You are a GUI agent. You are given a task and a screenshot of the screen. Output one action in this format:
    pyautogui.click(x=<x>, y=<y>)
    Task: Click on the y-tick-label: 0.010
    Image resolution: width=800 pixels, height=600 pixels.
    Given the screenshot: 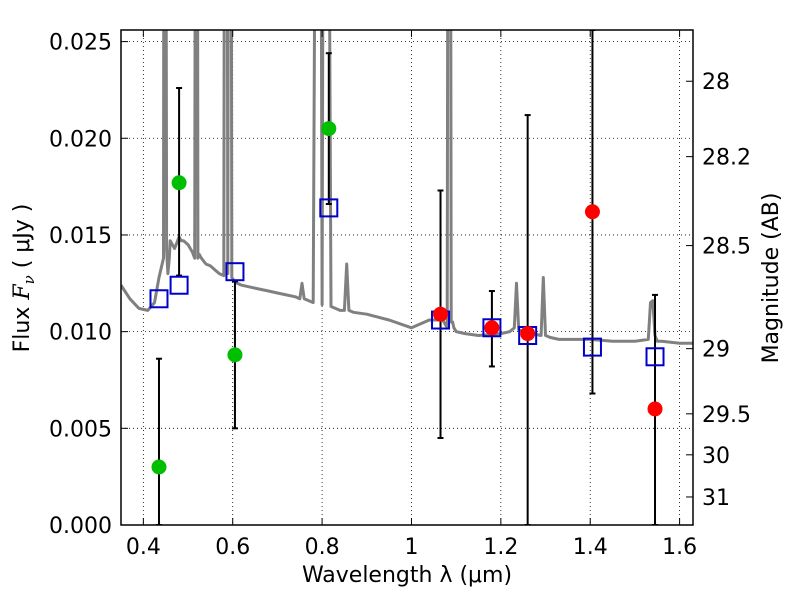 What is the action you would take?
    pyautogui.click(x=80, y=333)
    